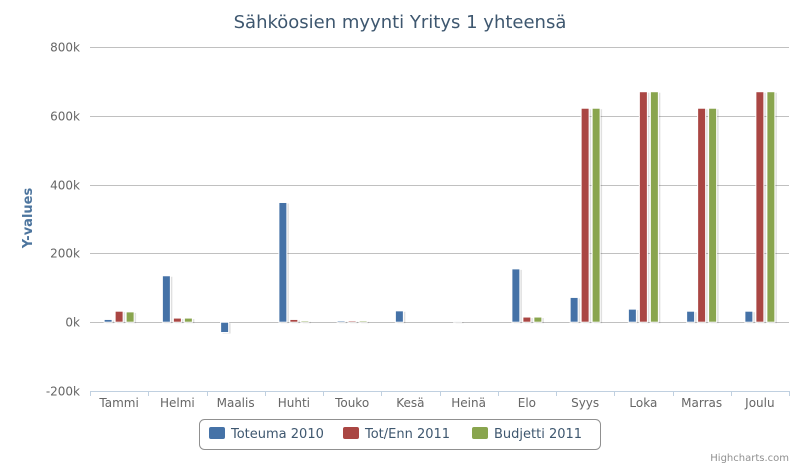  Describe the element at coordinates (749, 458) in the screenshot. I see `credits-link: Highcharts.com` at that location.